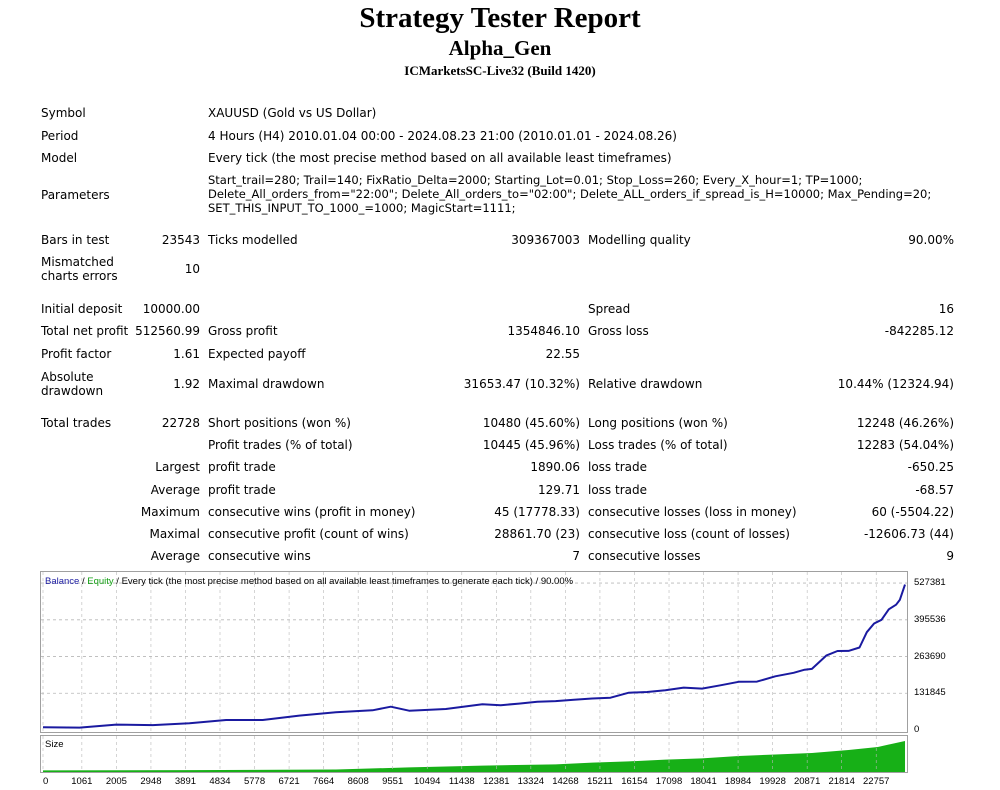  I want to click on gross-profit-label: Gross profit, so click(243, 331).